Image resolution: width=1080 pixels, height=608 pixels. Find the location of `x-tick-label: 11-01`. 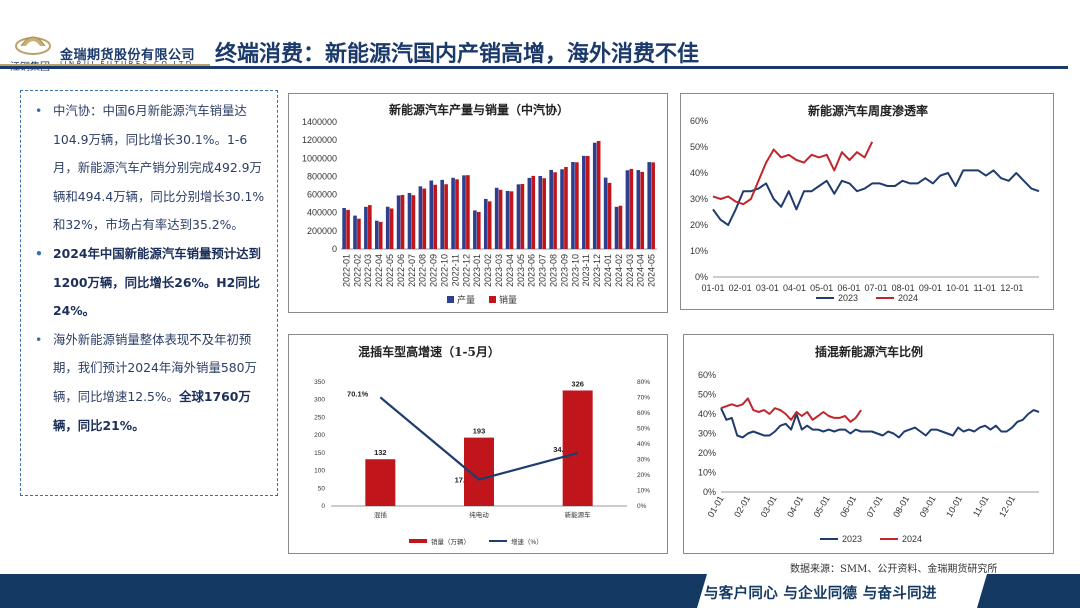

x-tick-label: 11-01 is located at coordinates (984, 288).